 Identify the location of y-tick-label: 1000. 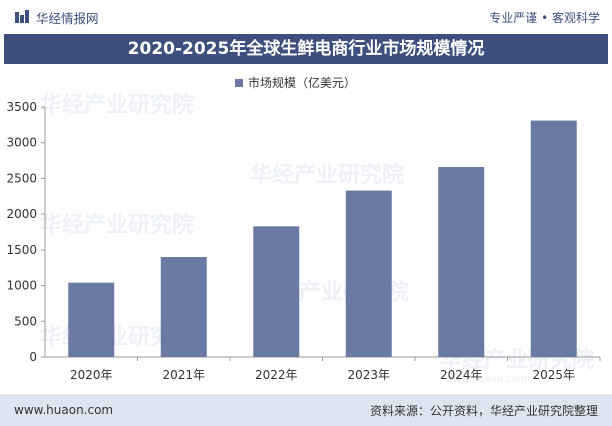
(21, 286).